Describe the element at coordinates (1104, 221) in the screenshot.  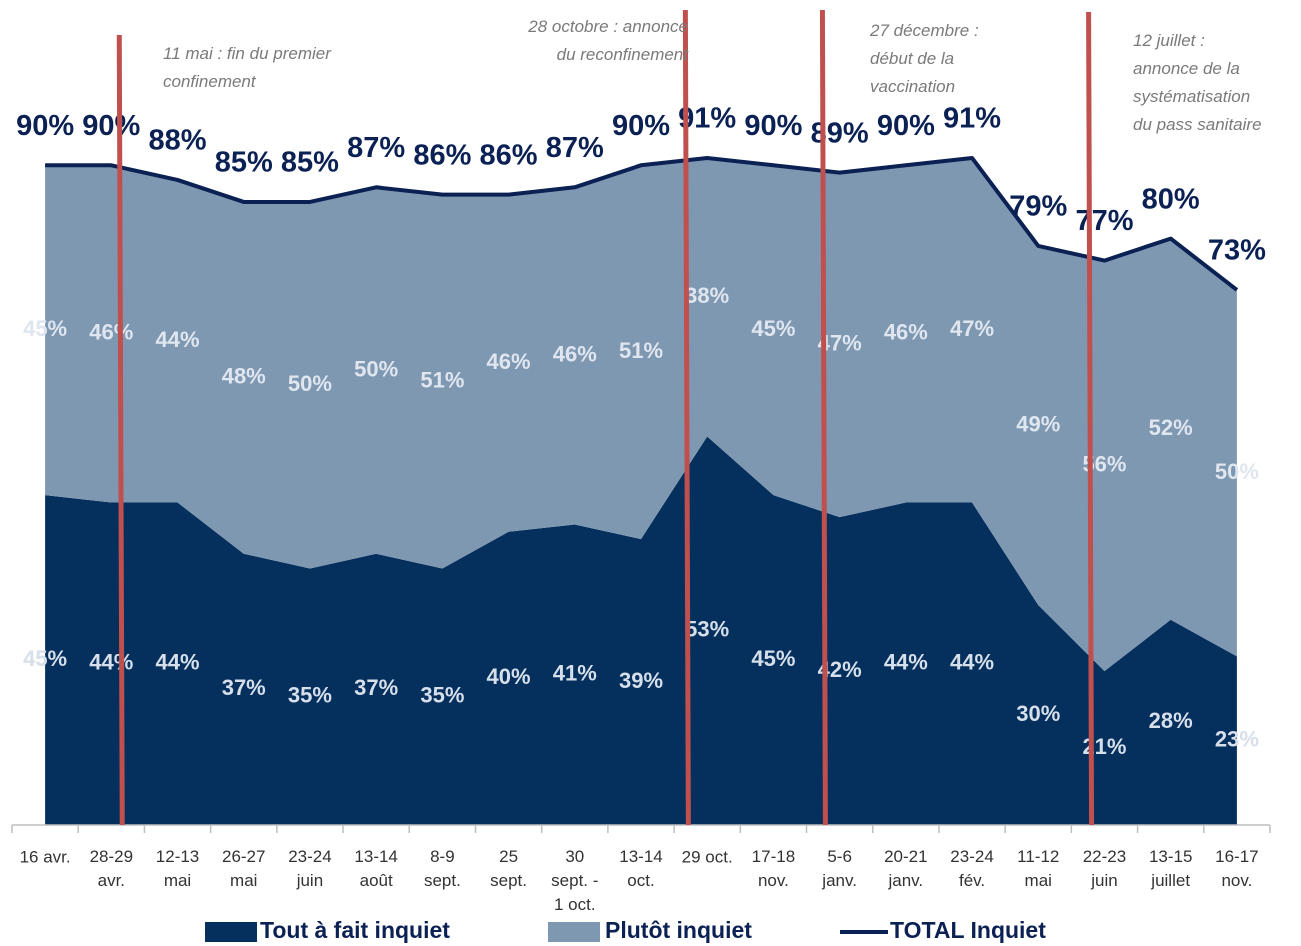
I see `data-label: 77%` at that location.